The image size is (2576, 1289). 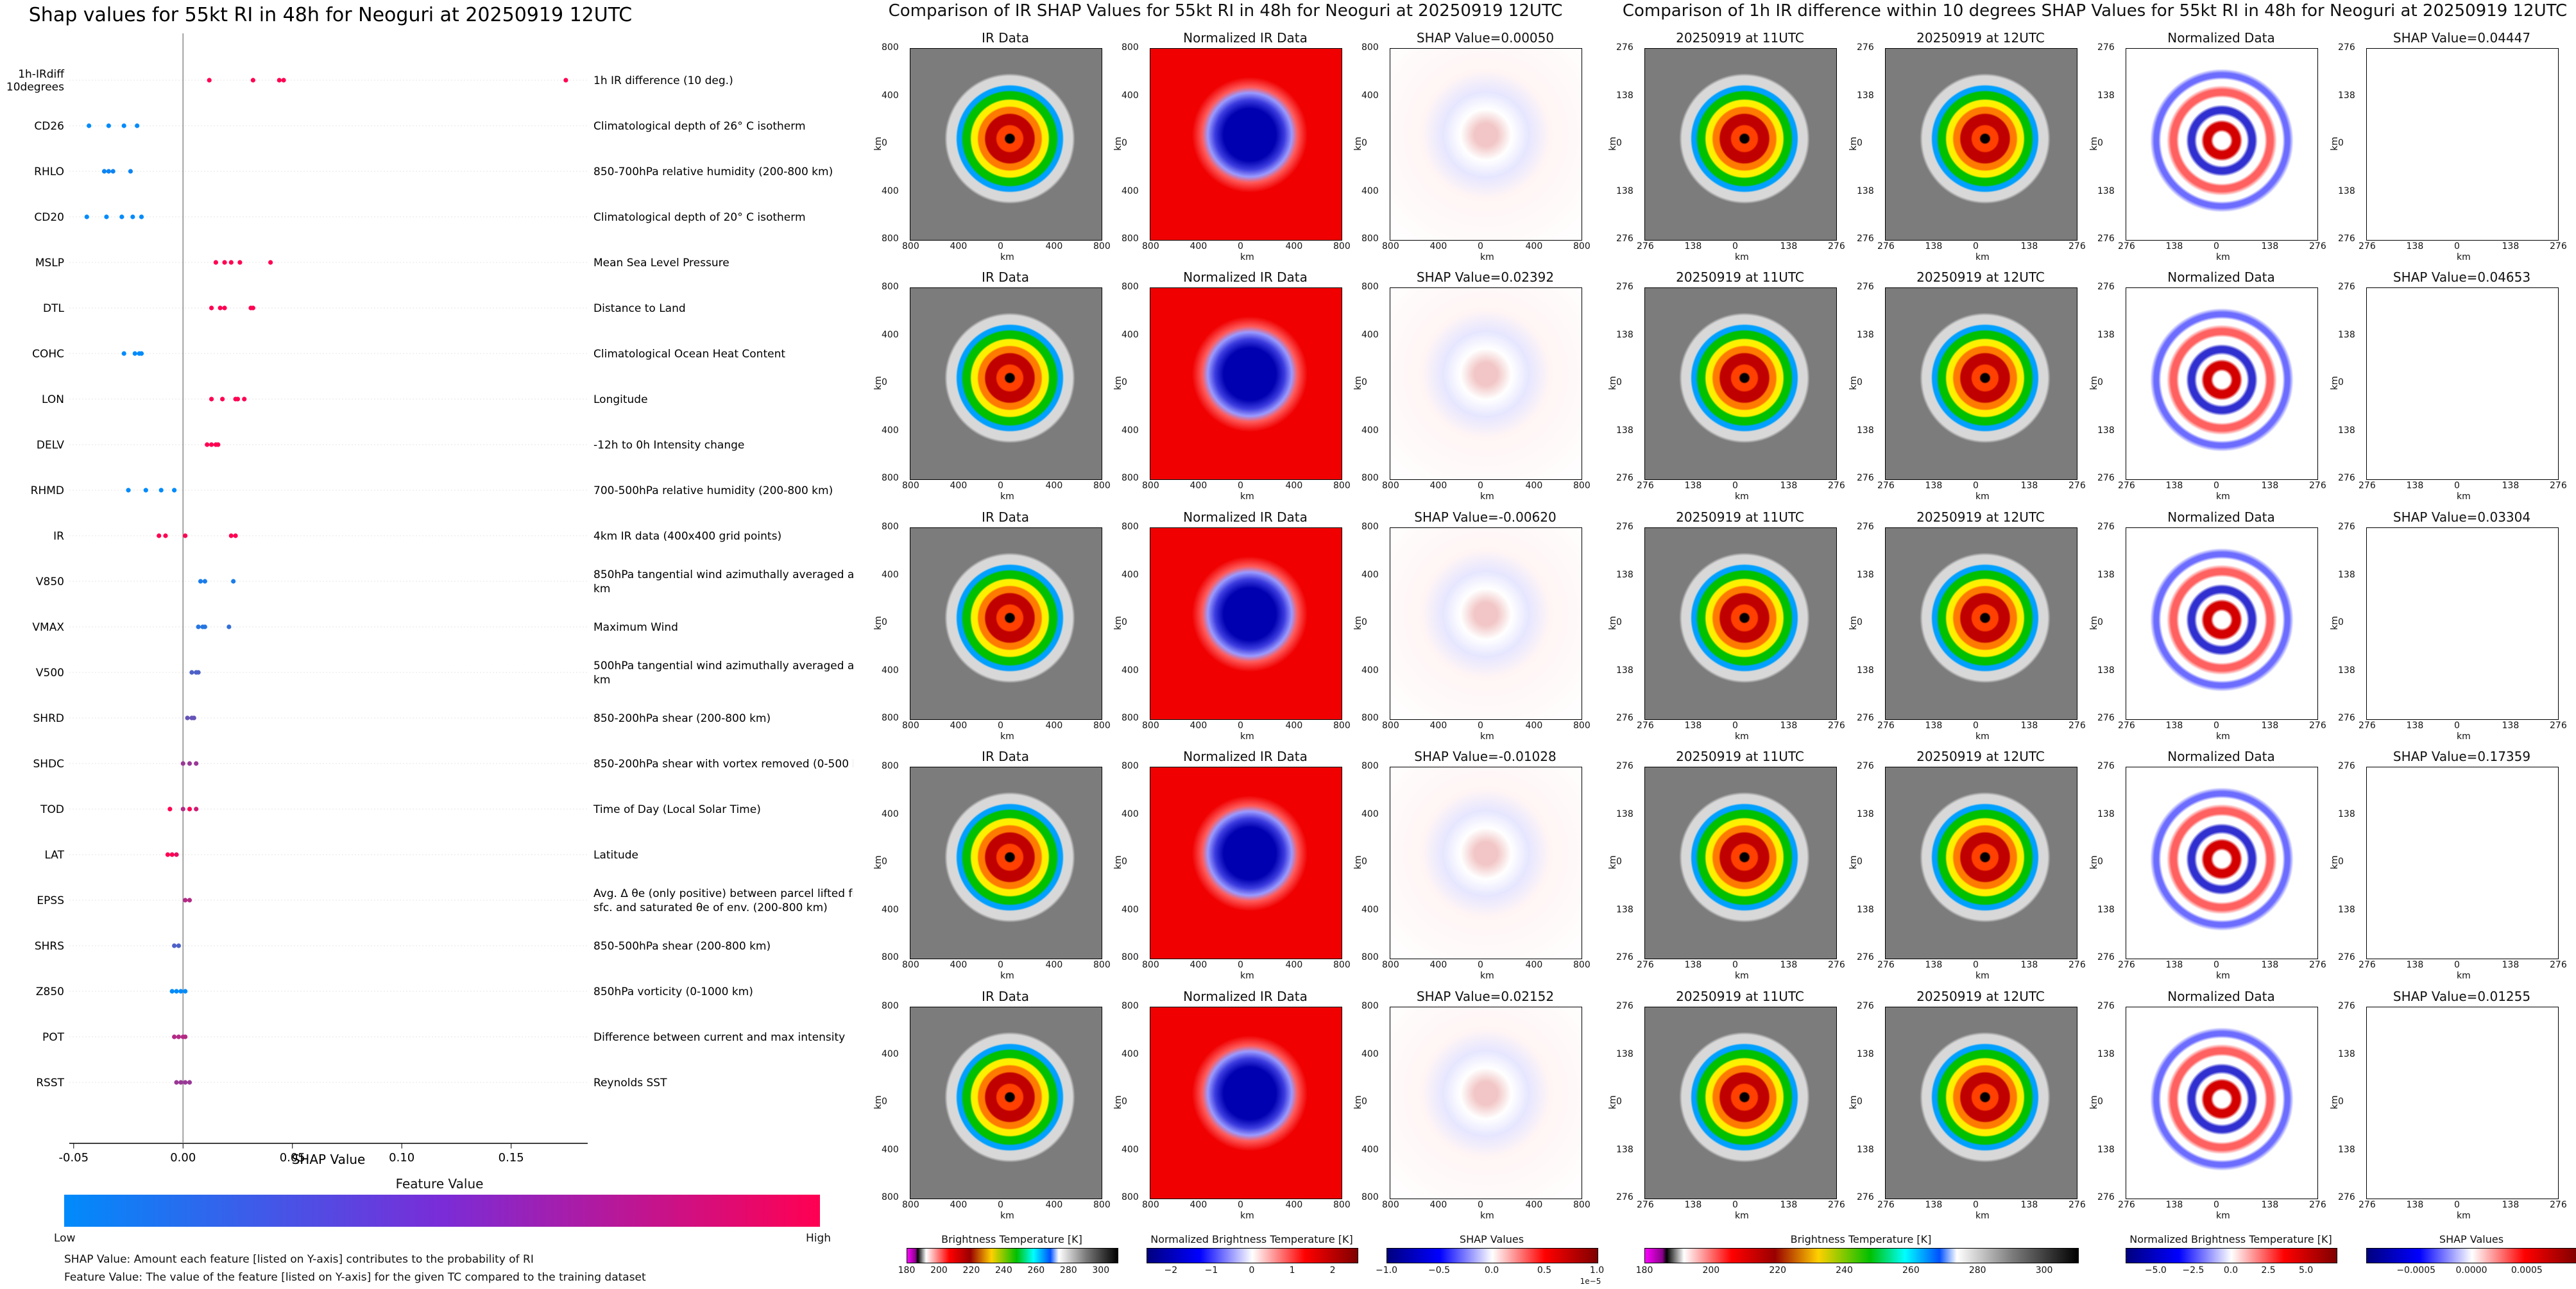 I want to click on shap-value-title: SHAP Value=0.01255, so click(x=2462, y=997).